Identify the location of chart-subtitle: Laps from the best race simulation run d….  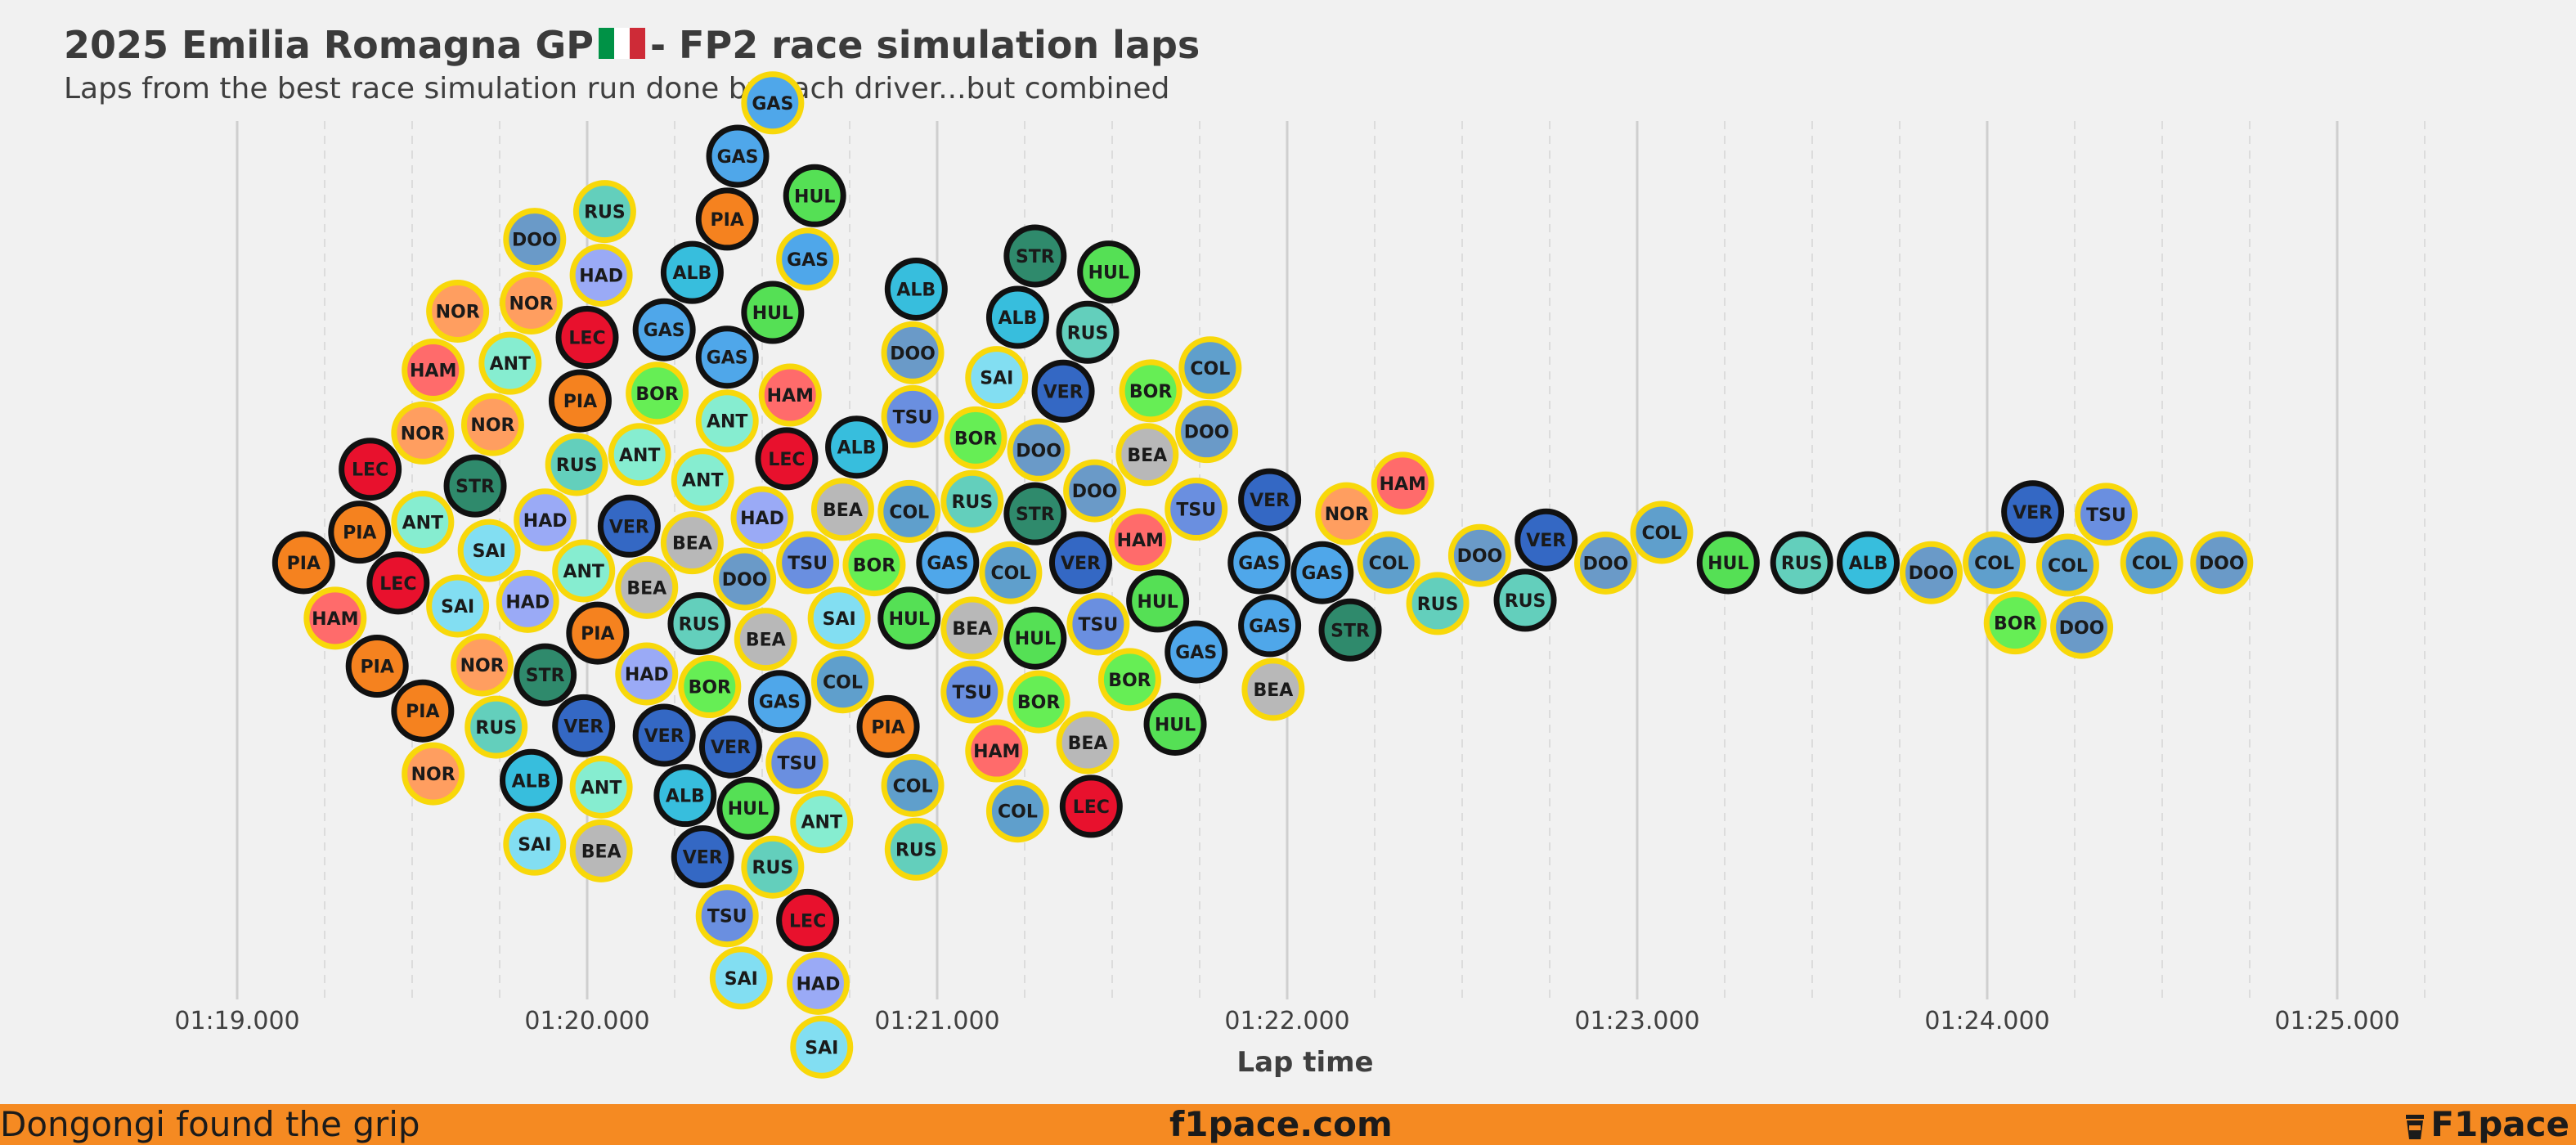
(617, 89).